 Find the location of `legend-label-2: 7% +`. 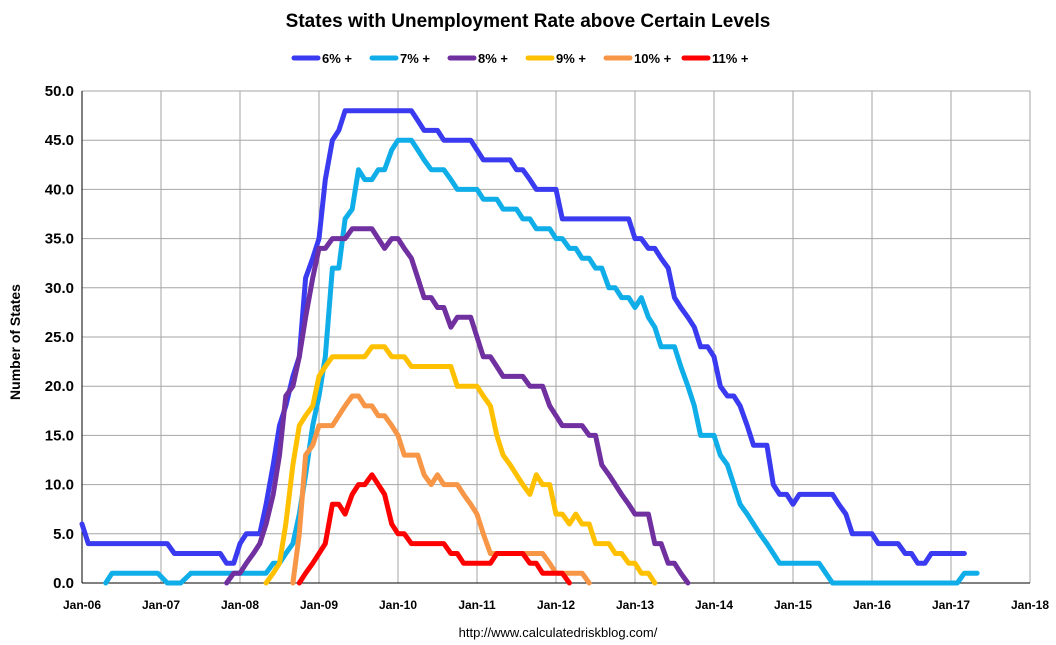

legend-label-2: 7% + is located at coordinates (415, 58).